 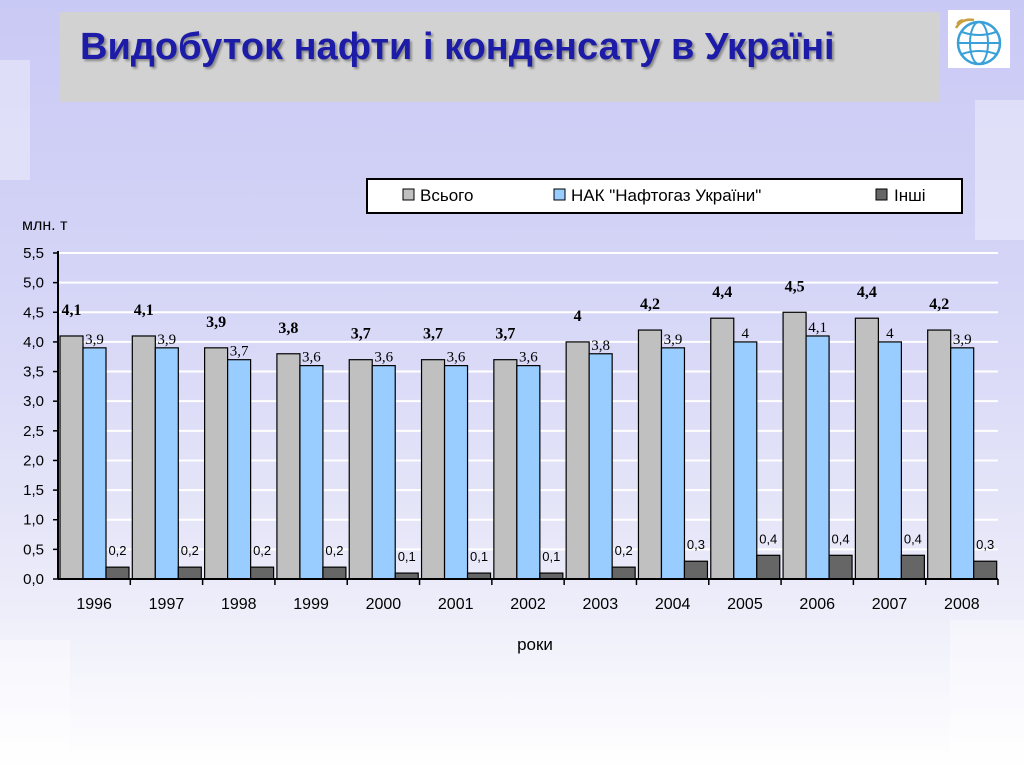 I want to click on legend-swatch-inshi, so click(x=881, y=194).